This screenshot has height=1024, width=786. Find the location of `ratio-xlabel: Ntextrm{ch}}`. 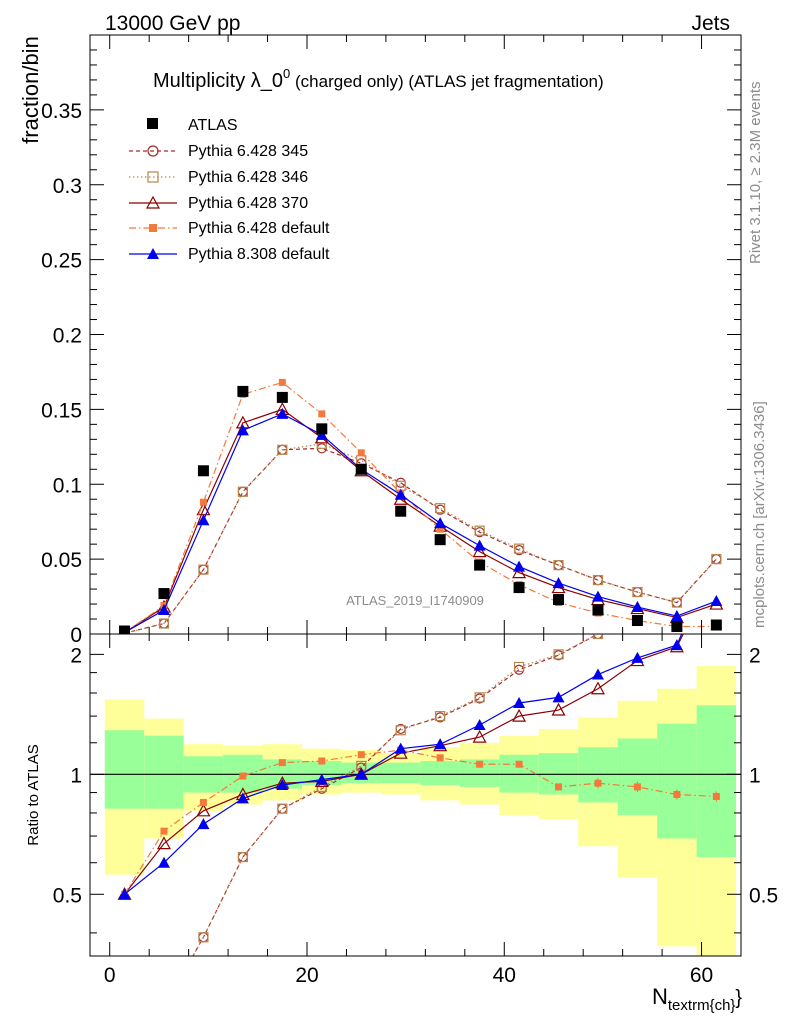

ratio-xlabel: Ntextrm{ch}} is located at coordinates (697, 999).